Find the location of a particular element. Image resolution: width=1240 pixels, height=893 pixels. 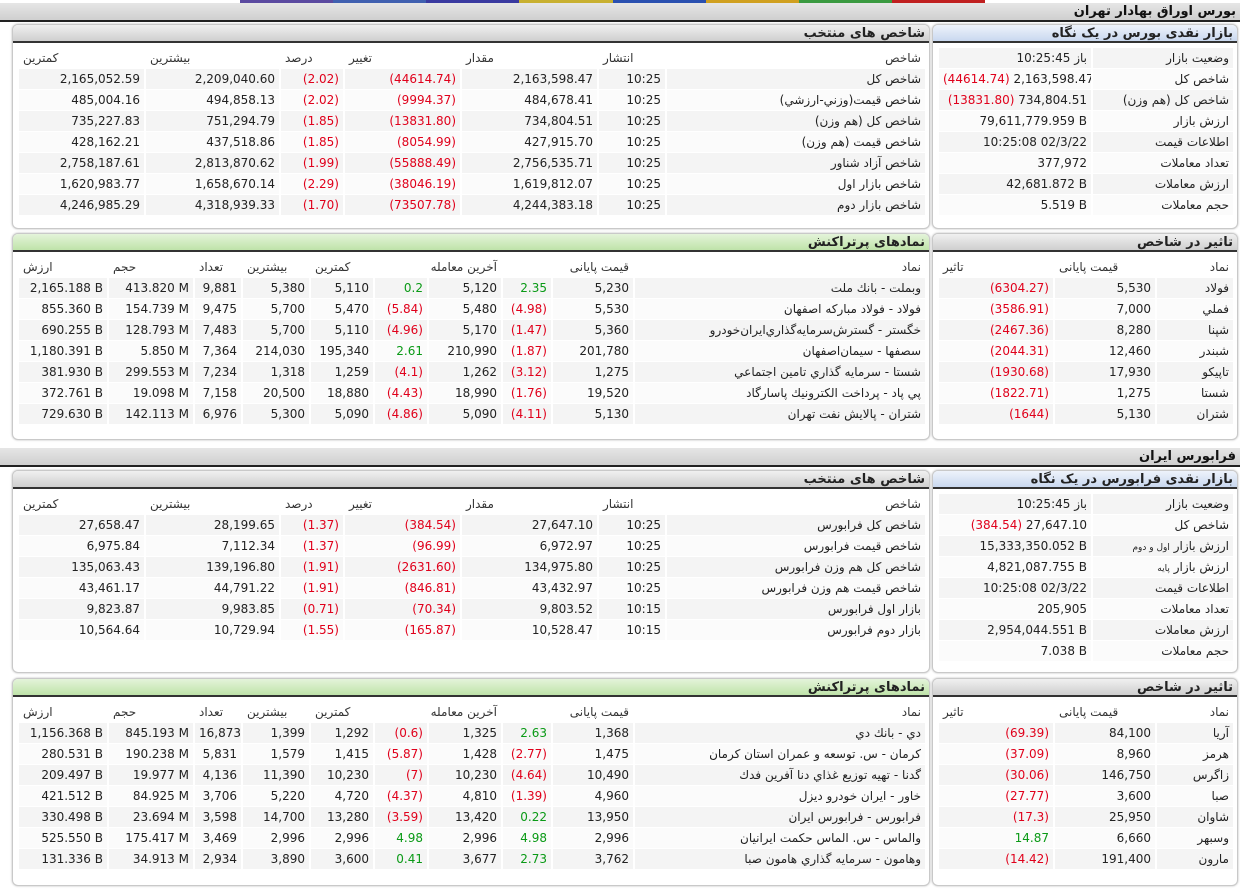

table-row: فملي 7,000 (3586.91) is located at coordinates (1086, 309).